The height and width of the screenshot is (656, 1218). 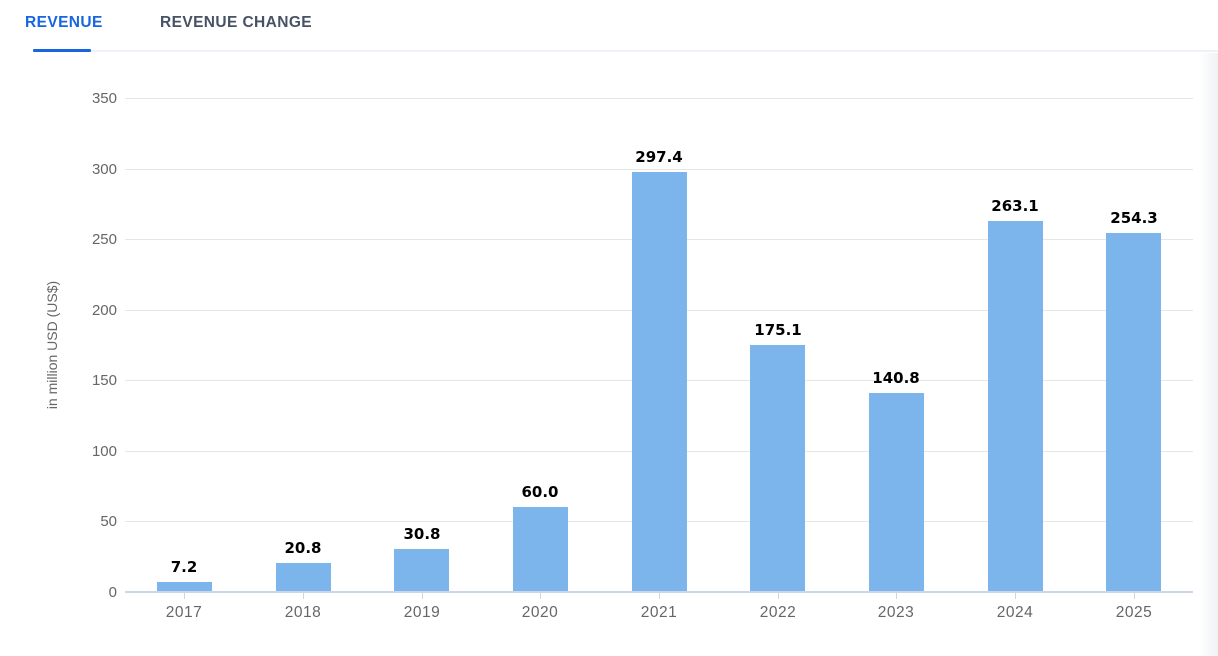 I want to click on x-tick-label: 2018, so click(x=303, y=612).